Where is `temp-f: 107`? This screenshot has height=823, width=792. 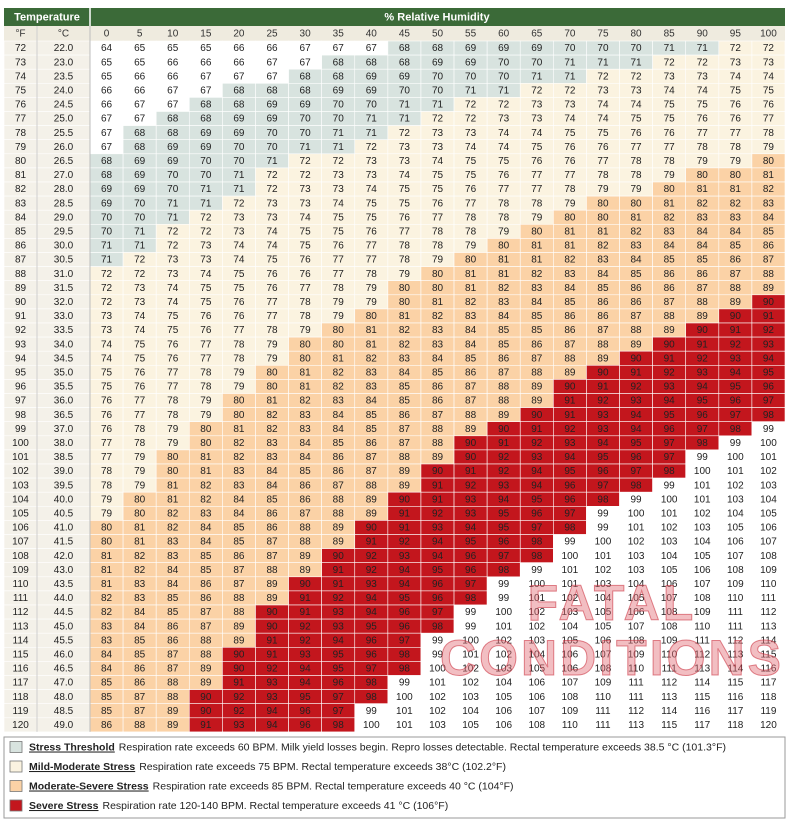
temp-f: 107 is located at coordinates (20, 542).